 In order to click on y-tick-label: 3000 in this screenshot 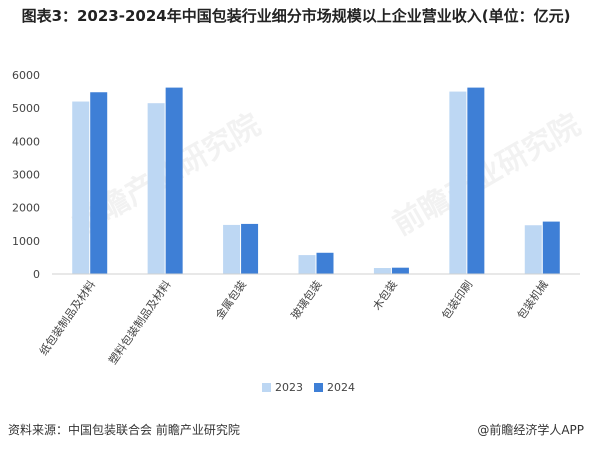, I will do `click(26, 175)`.